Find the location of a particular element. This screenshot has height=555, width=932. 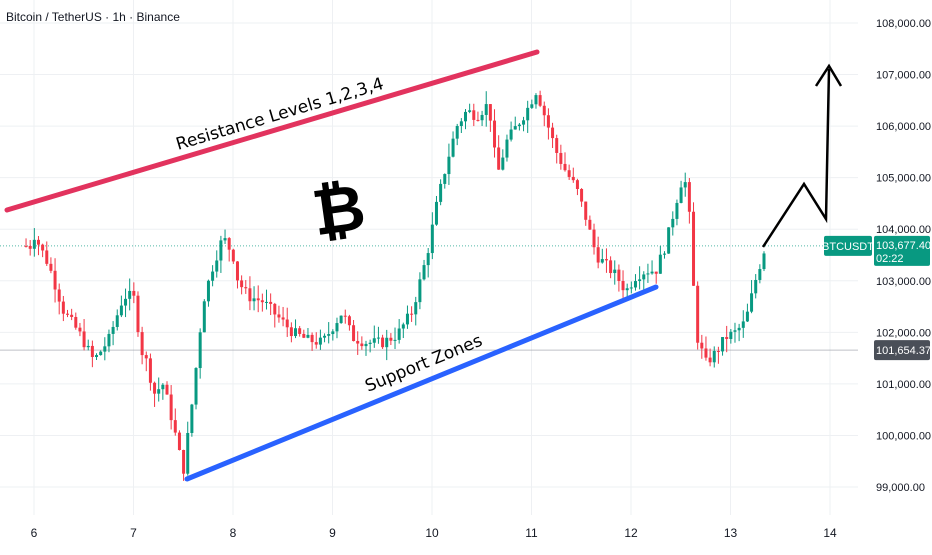

symbol-badge is located at coordinates (848, 245).